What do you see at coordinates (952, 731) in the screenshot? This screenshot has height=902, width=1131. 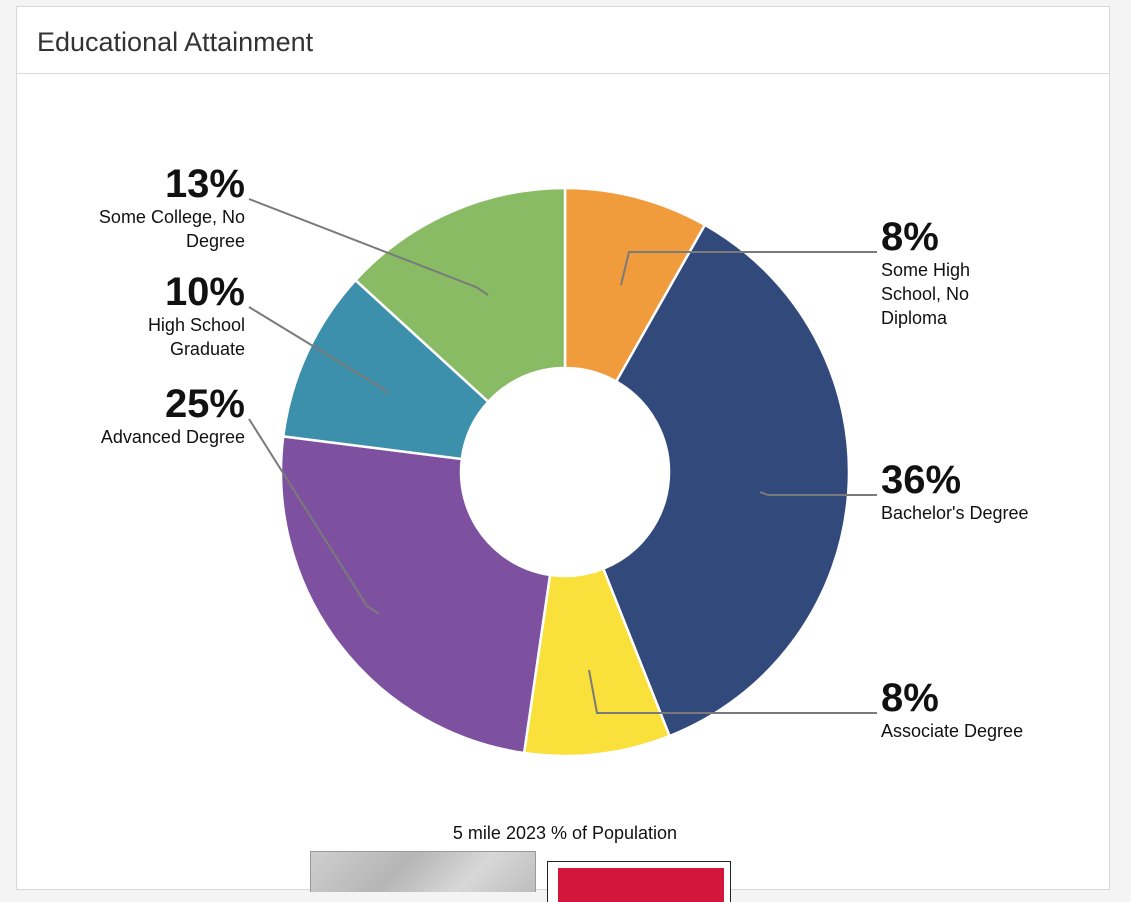 I see `category-label-associate-degree: Associate Degree` at bounding box center [952, 731].